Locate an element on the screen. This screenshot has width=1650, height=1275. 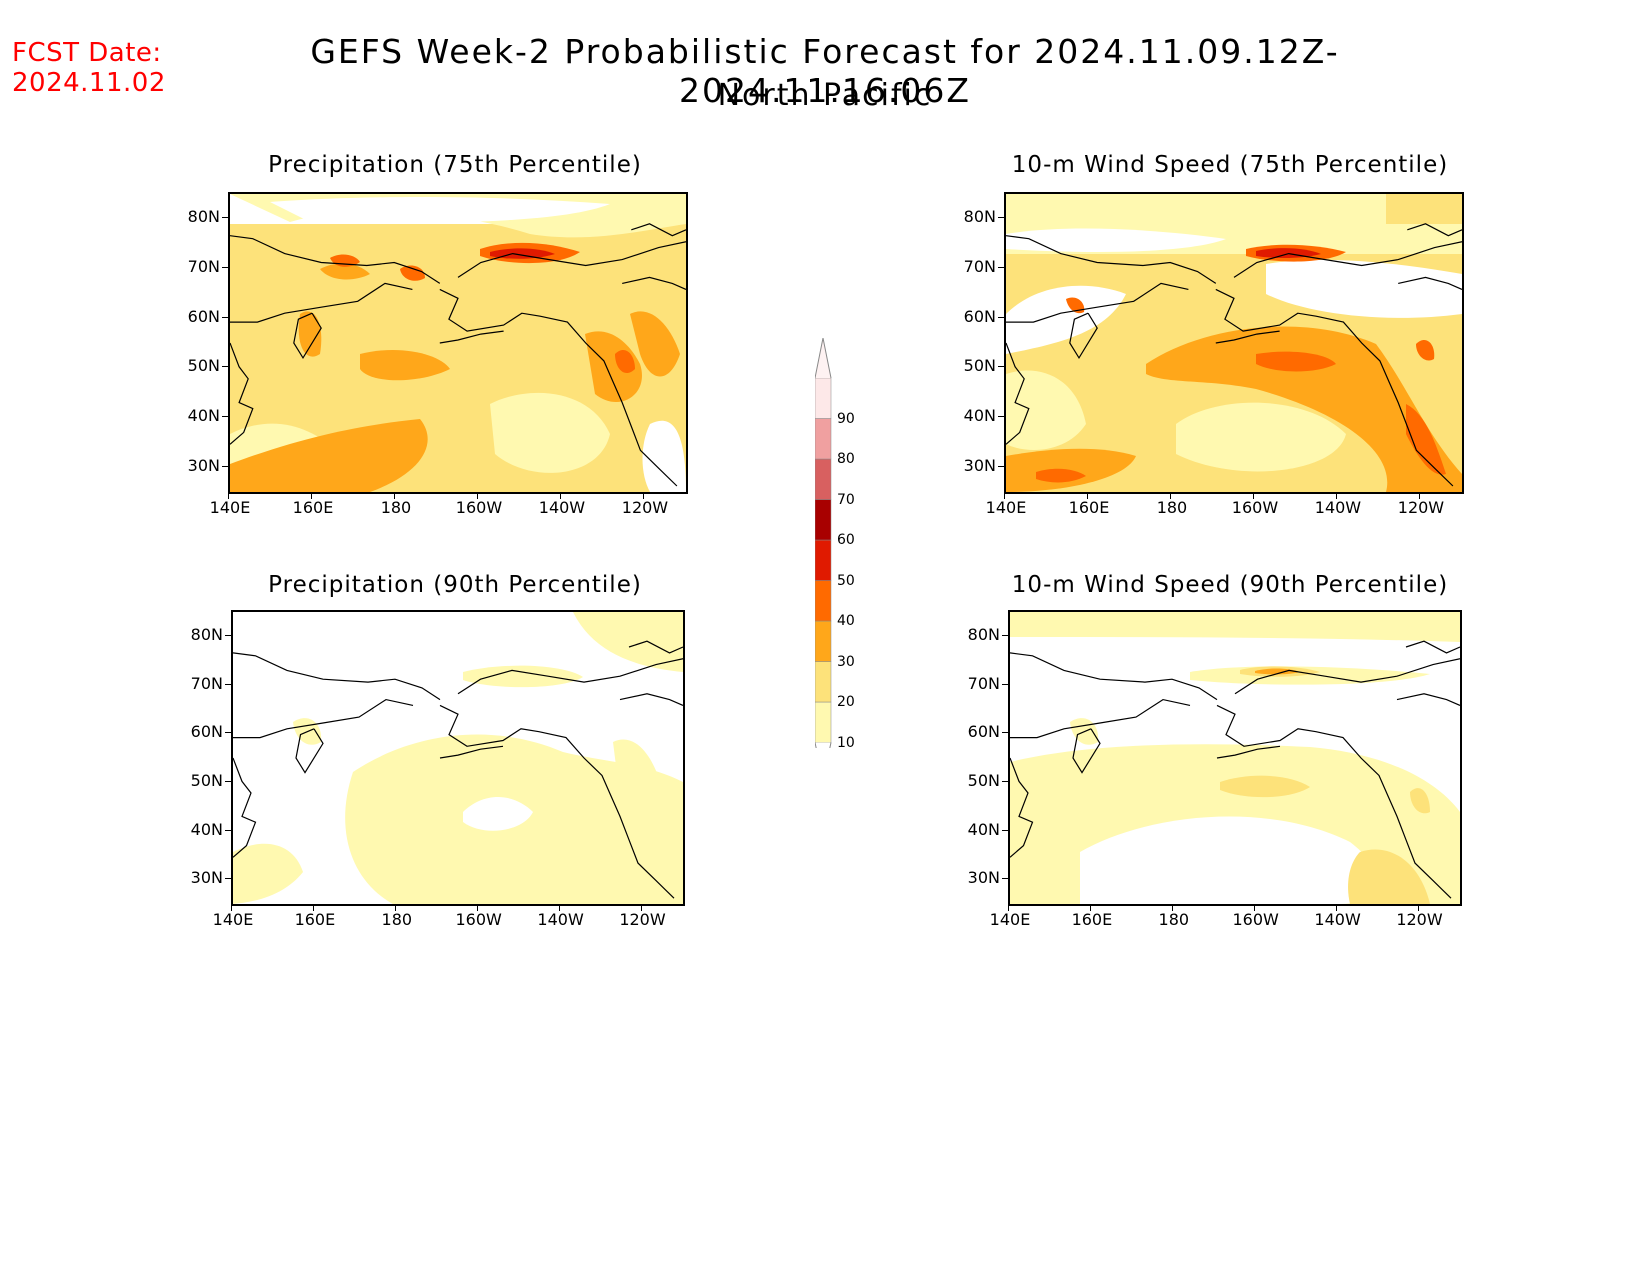
forecast-date-value: 2024.11.02 is located at coordinates (89, 83).